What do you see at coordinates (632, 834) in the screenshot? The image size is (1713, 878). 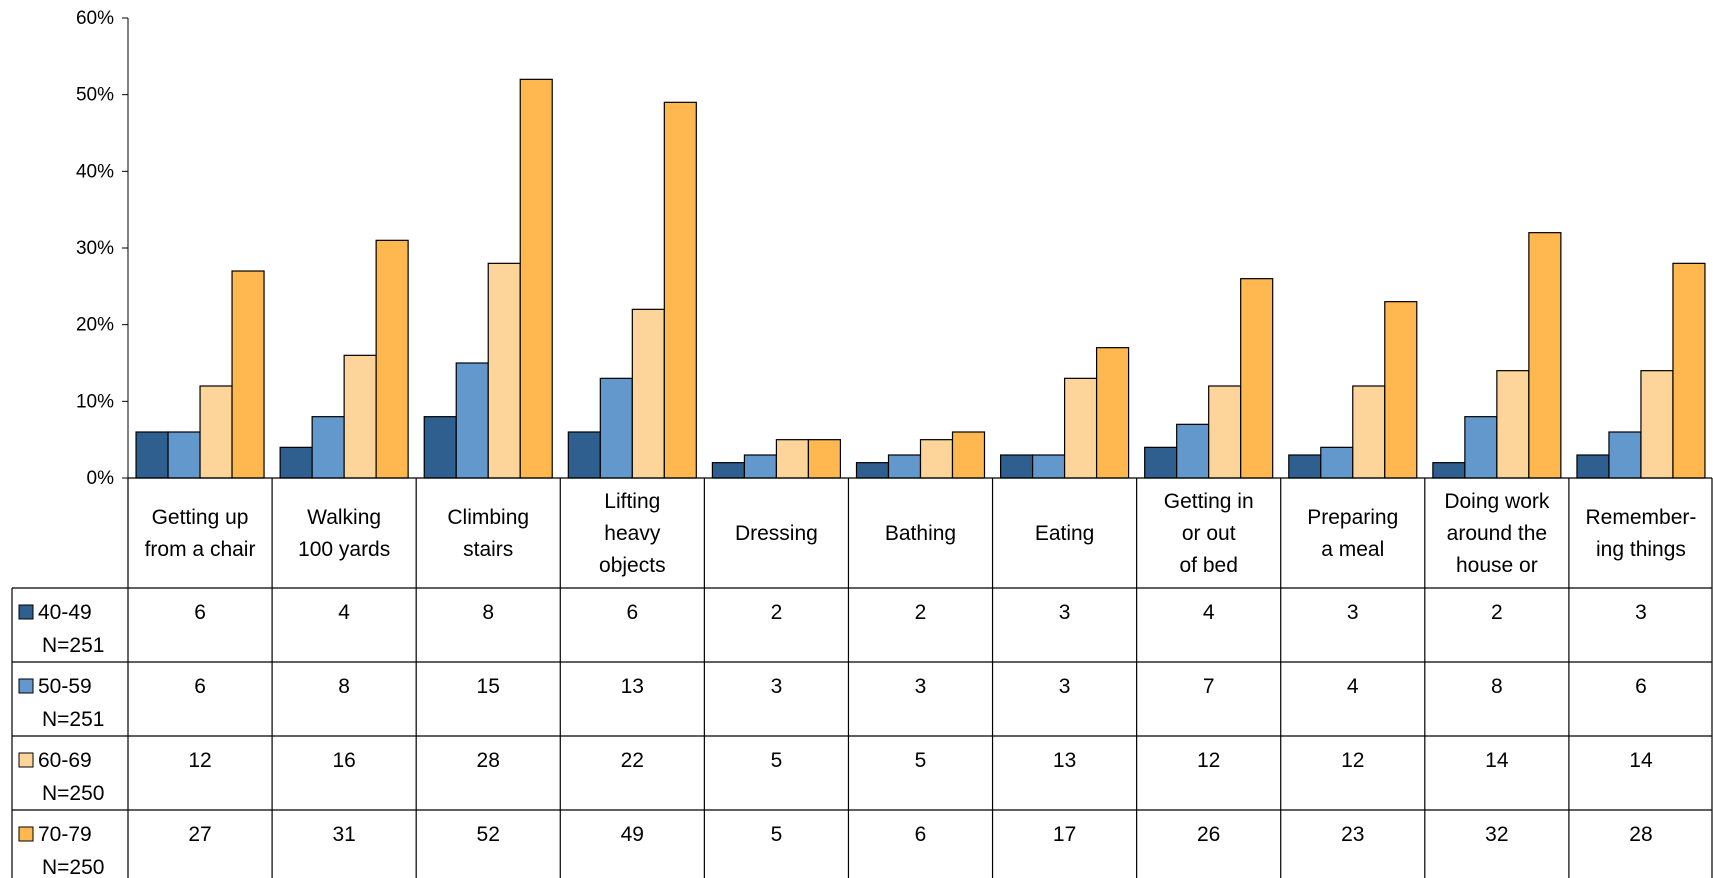 I see `table-value: 49` at bounding box center [632, 834].